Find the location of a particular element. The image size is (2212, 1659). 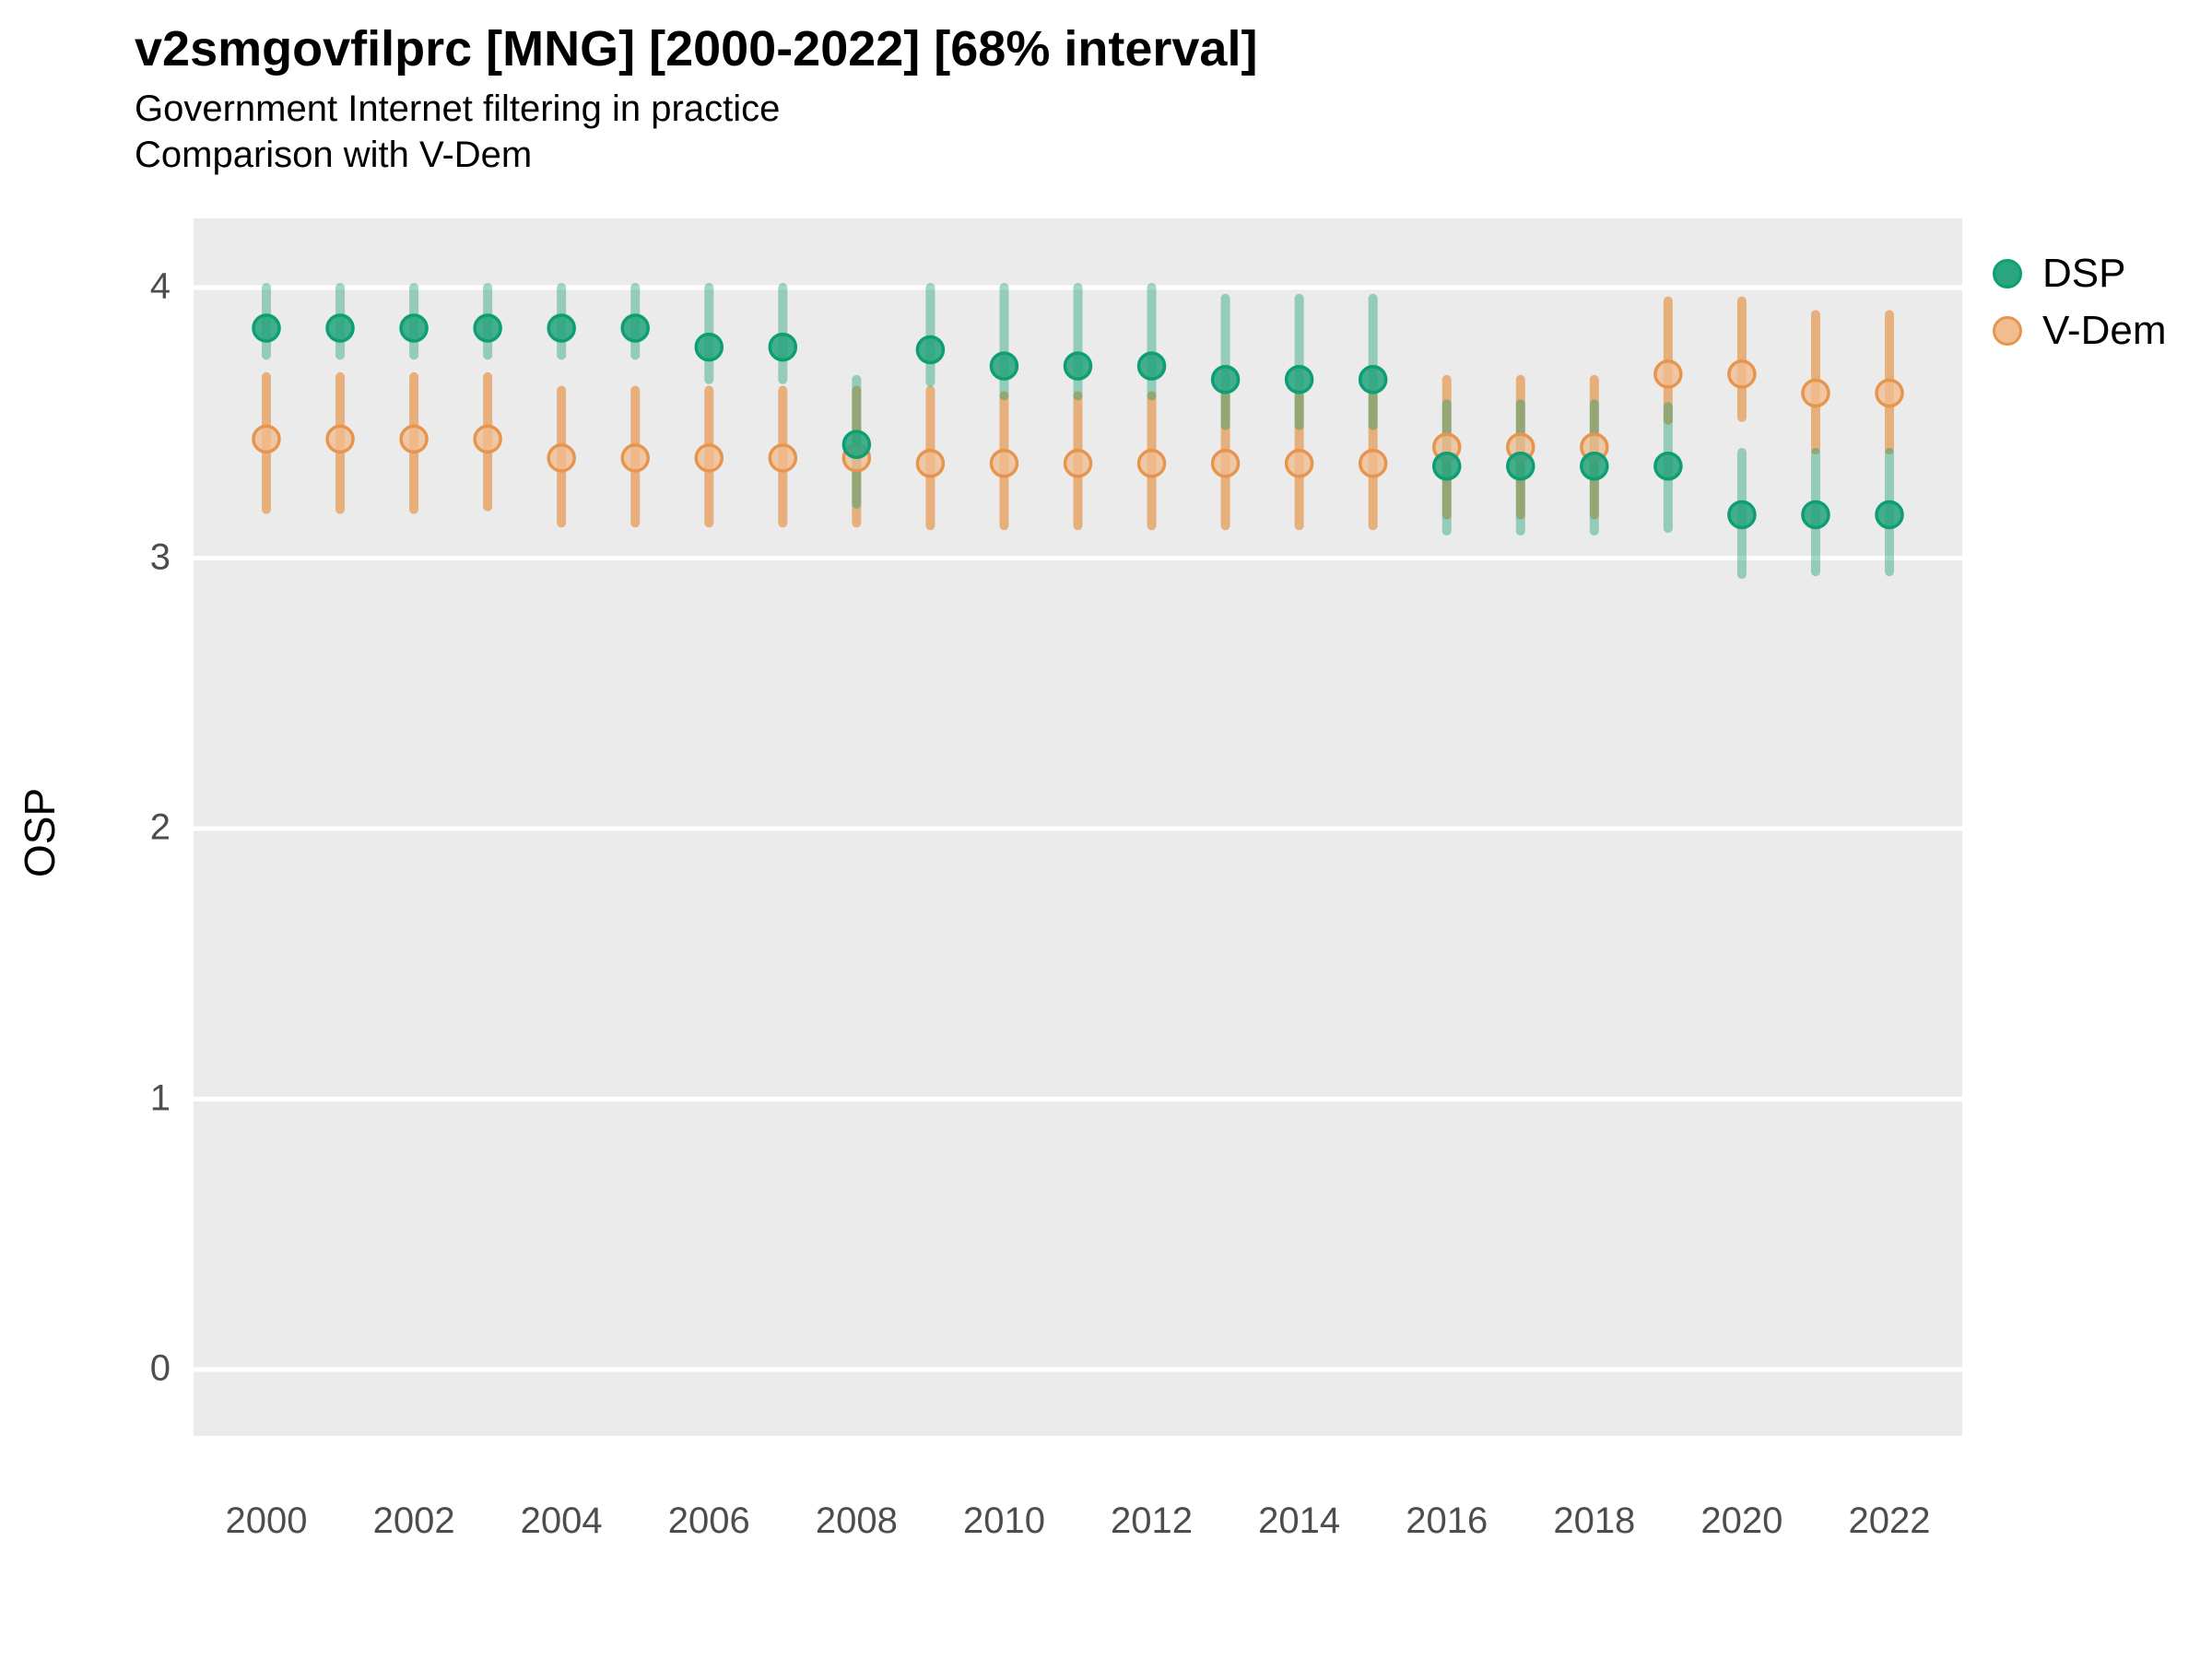

dsp-point-2004 is located at coordinates (561, 328).